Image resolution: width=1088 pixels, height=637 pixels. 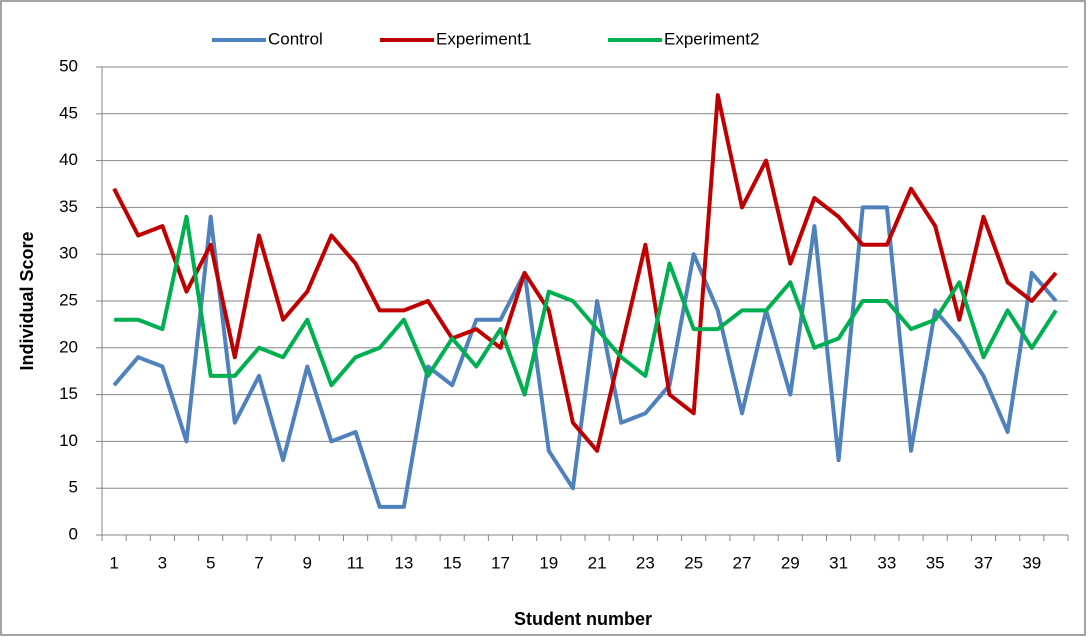 What do you see at coordinates (68, 346) in the screenshot?
I see `y-tick-label: 20` at bounding box center [68, 346].